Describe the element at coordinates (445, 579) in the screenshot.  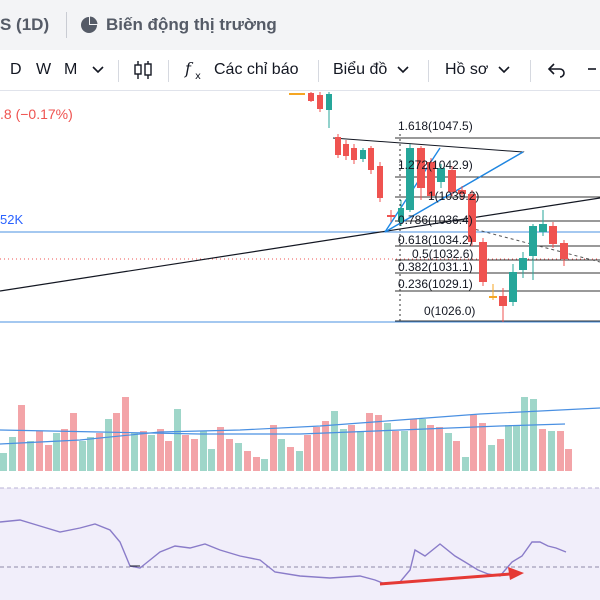
I see `divergence-arrow` at that location.